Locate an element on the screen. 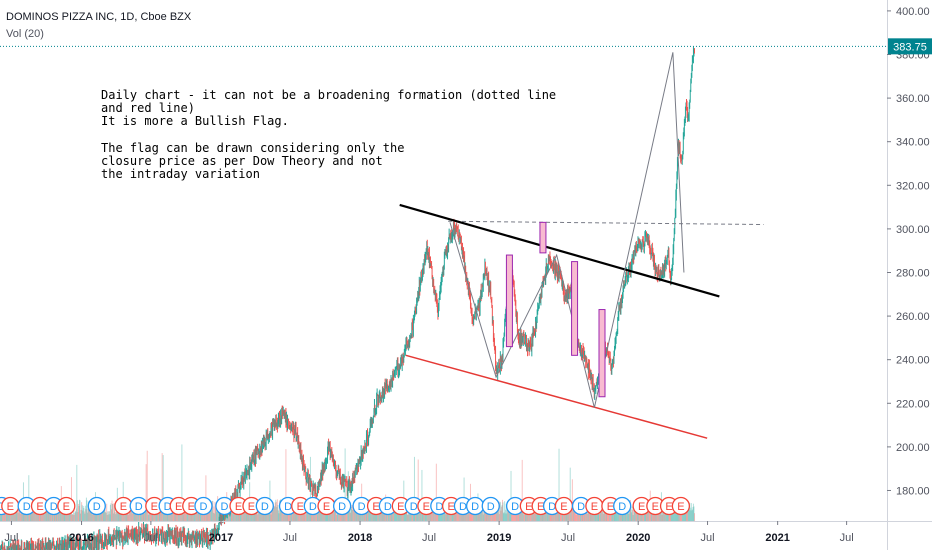 The width and height of the screenshot is (932, 550). symbol-title: DOMINOS PIZZA INC, 1D, Cboe BZX is located at coordinates (99, 17).